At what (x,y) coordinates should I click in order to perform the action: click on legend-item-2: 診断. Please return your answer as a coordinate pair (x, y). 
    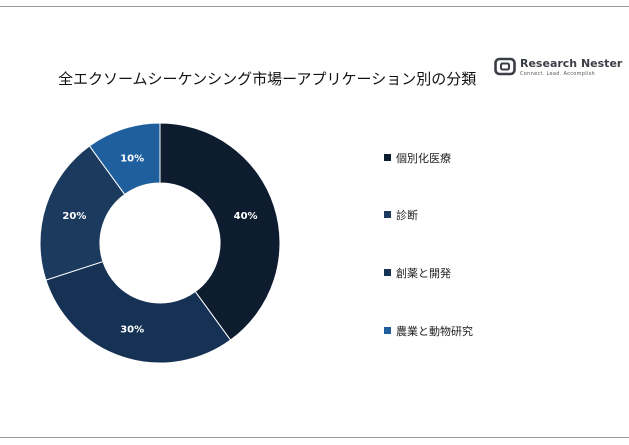
    Looking at the image, I should click on (401, 215).